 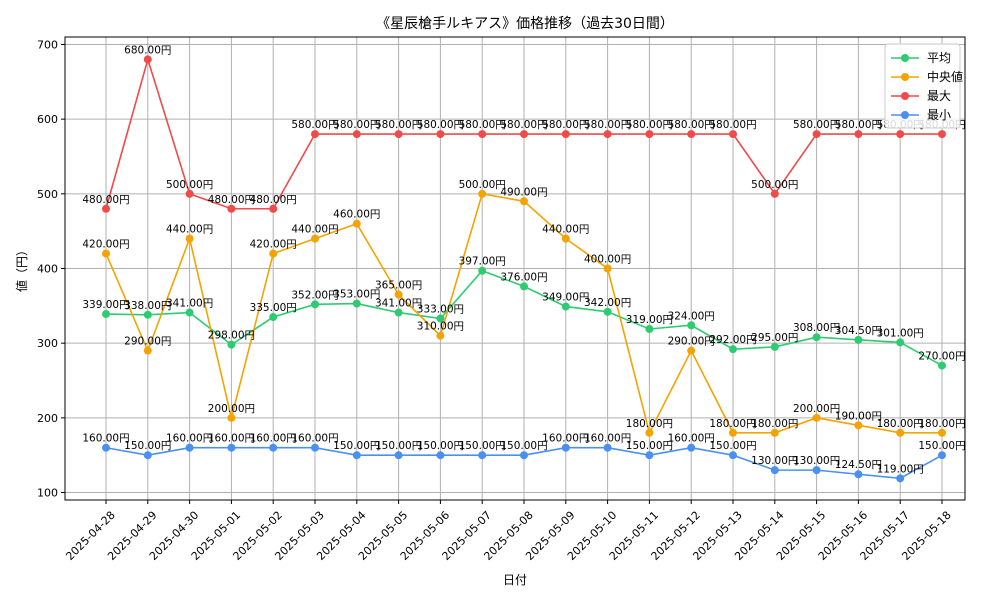 What do you see at coordinates (922, 86) in the screenshot?
I see `legend-box` at bounding box center [922, 86].